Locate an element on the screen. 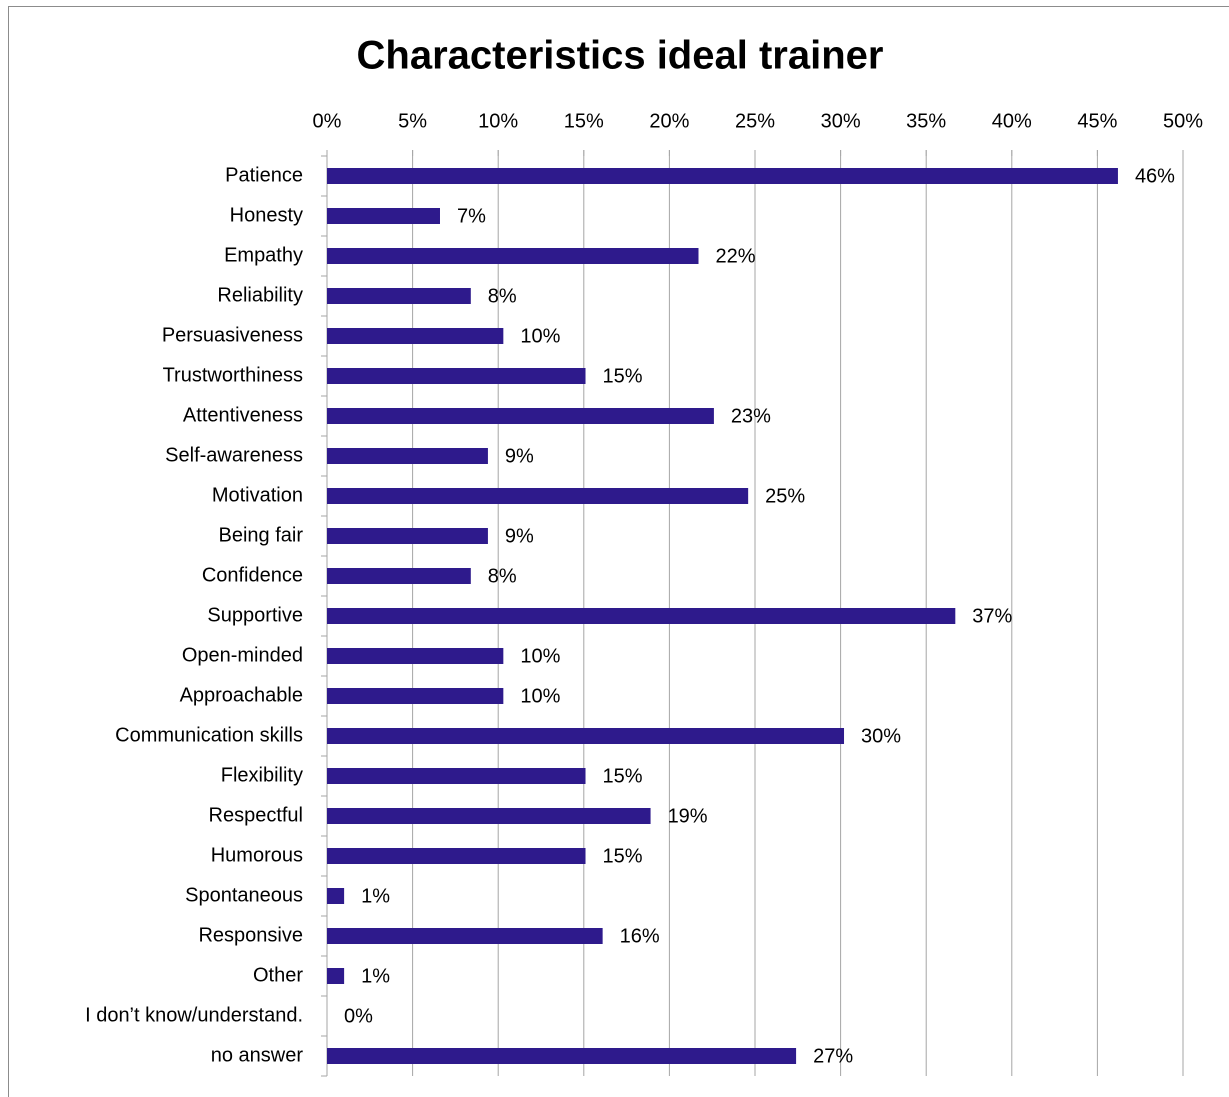 Image resolution: width=1229 pixels, height=1097 pixels. y-tick-label: Persuasiveness is located at coordinates (232, 335).